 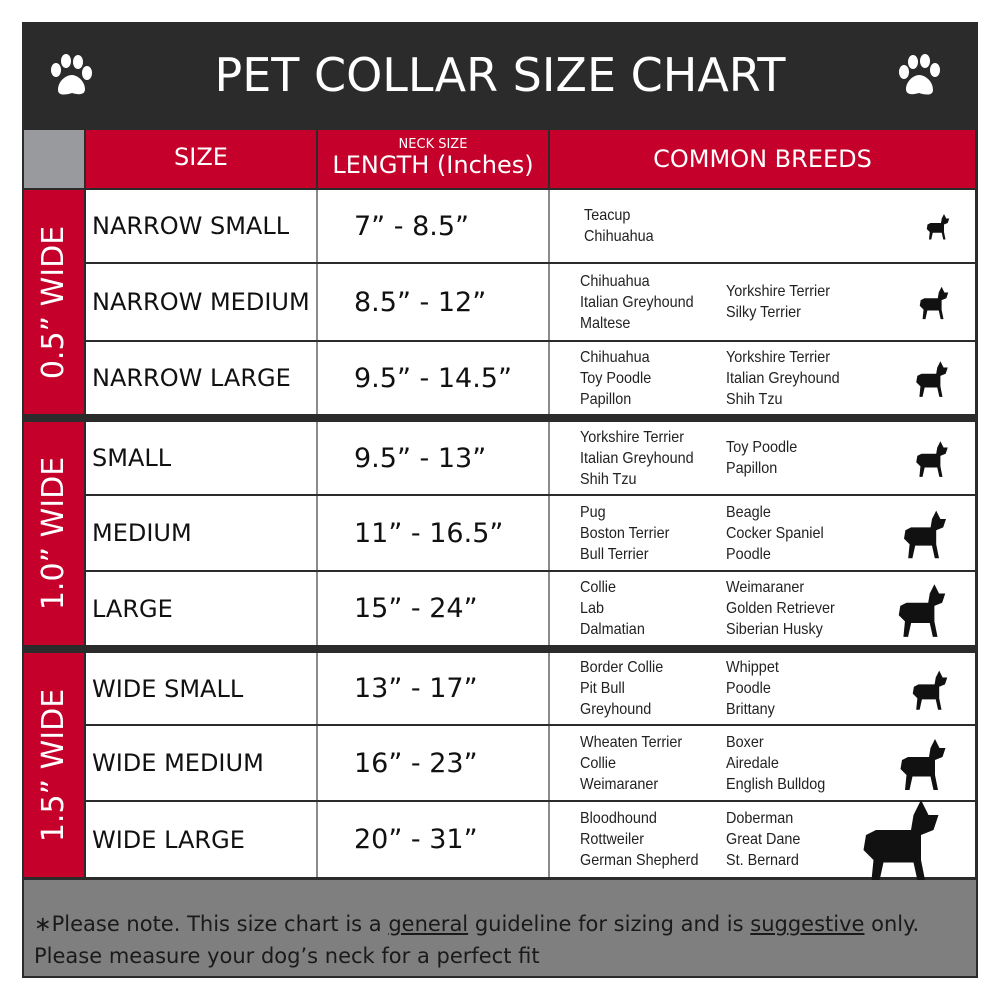 I want to click on breed: Golden Retriever, so click(x=780, y=608).